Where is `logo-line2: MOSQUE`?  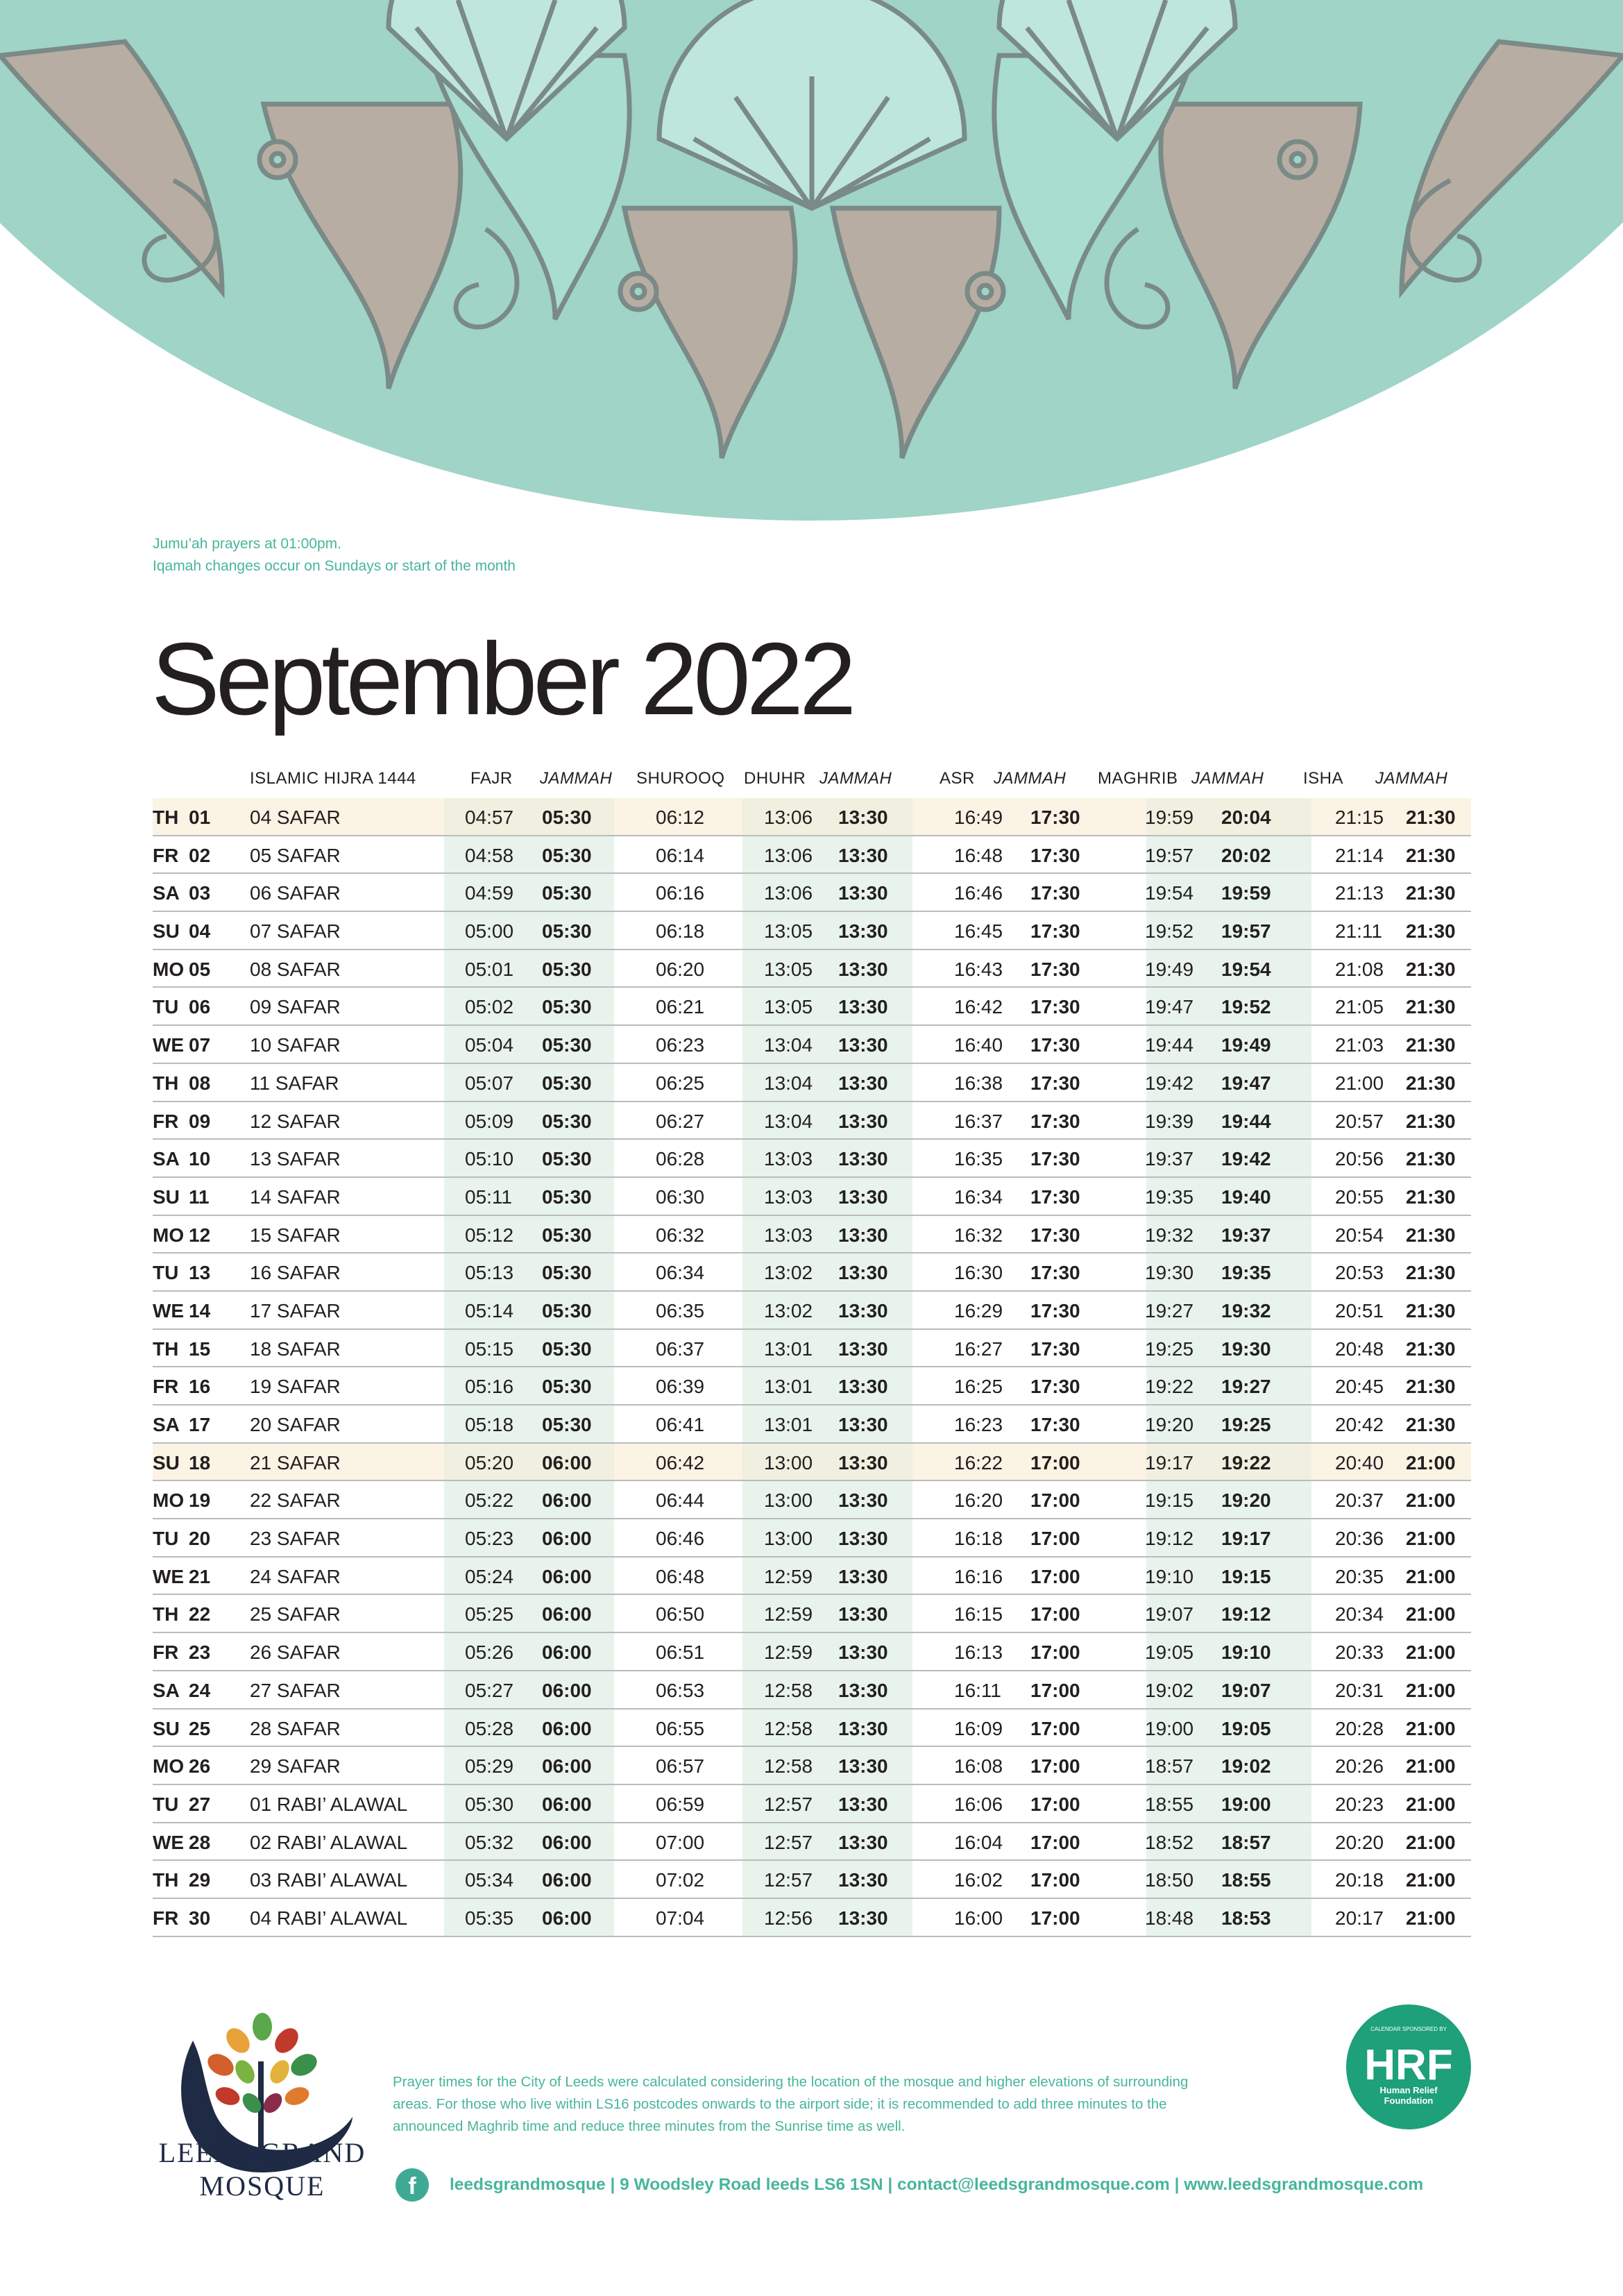
logo-line2: MOSQUE is located at coordinates (262, 2186).